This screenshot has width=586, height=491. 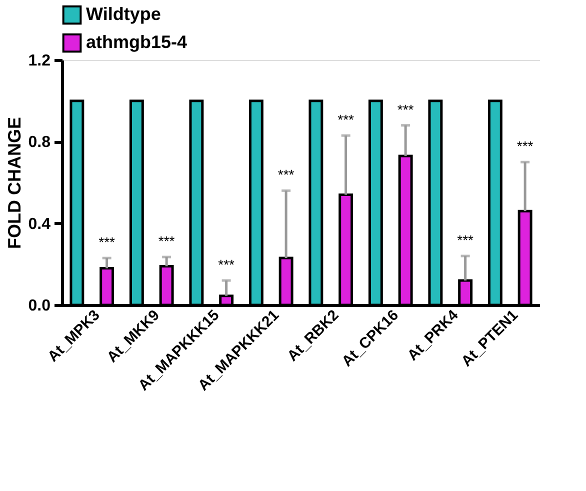 What do you see at coordinates (39, 306) in the screenshot?
I see `y-tick-label: 0.0` at bounding box center [39, 306].